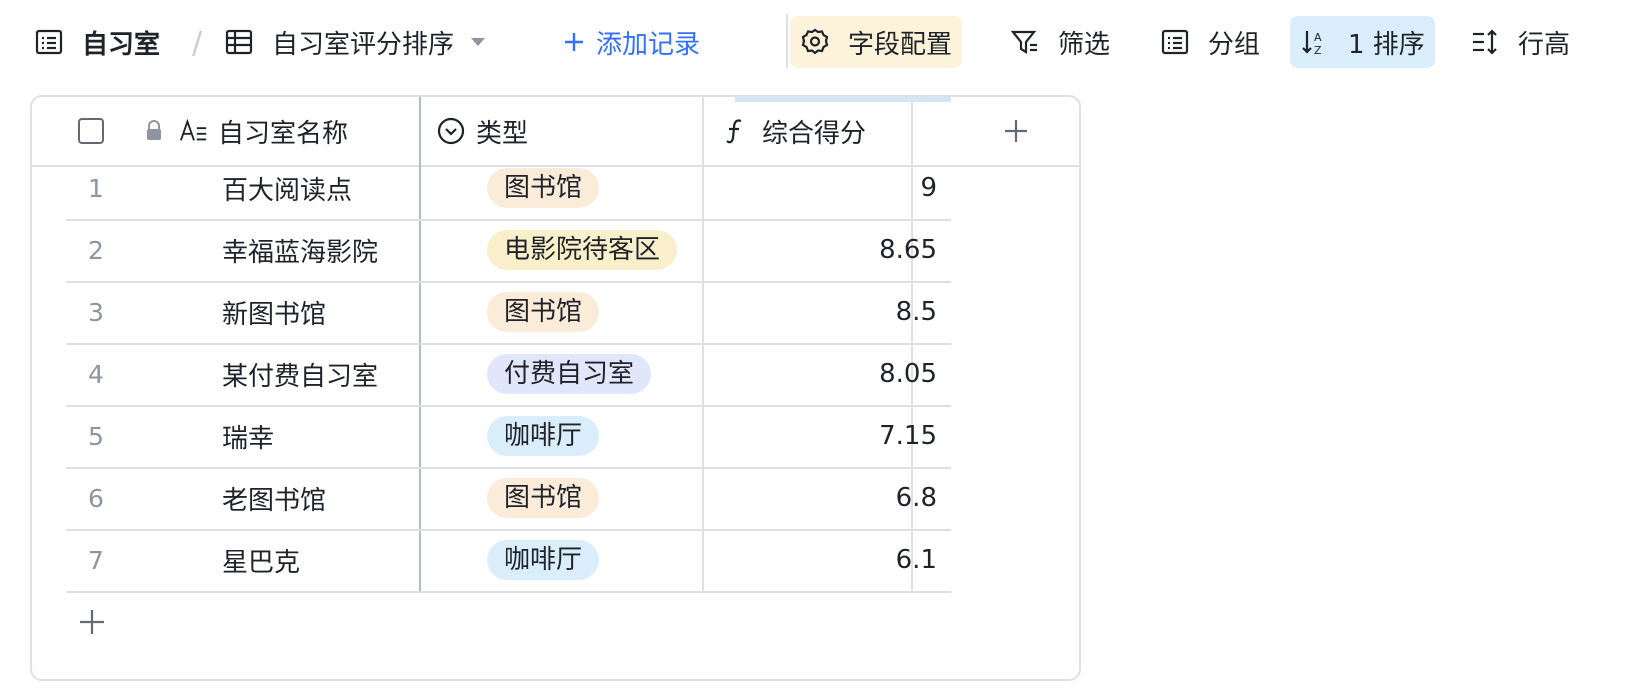 The width and height of the screenshot is (1634, 688). Describe the element at coordinates (274, 314) in the screenshot. I see `cell-name: 新图书馆` at that location.